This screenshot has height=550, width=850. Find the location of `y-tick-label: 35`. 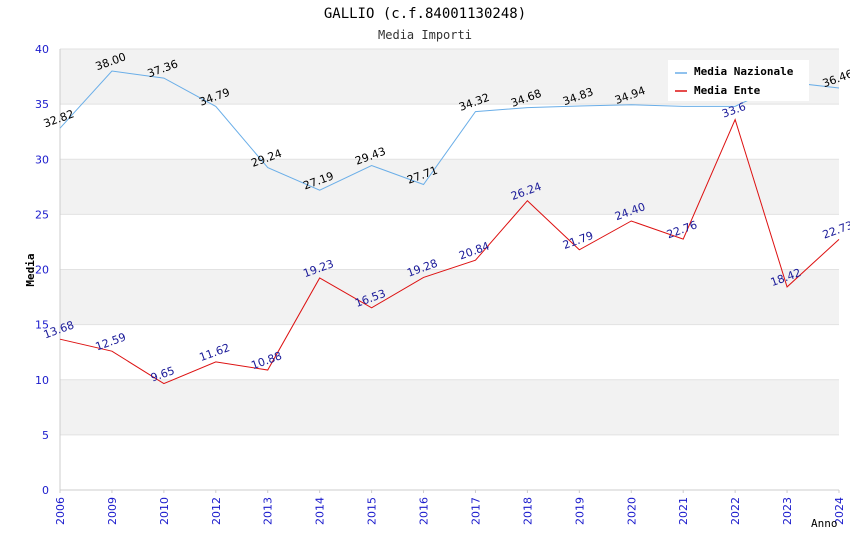

y-tick-label: 35 is located at coordinates (42, 104).